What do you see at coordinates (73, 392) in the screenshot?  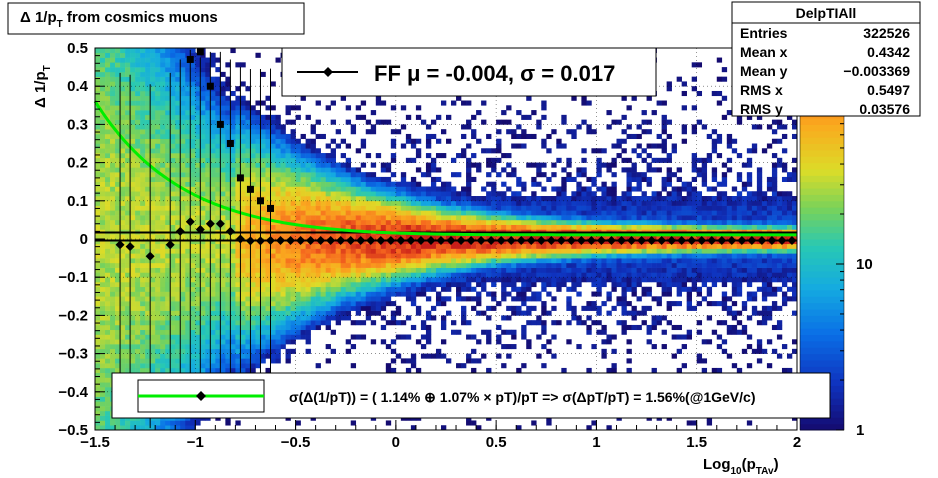 I see `y-tick-label: −0.4` at bounding box center [73, 392].